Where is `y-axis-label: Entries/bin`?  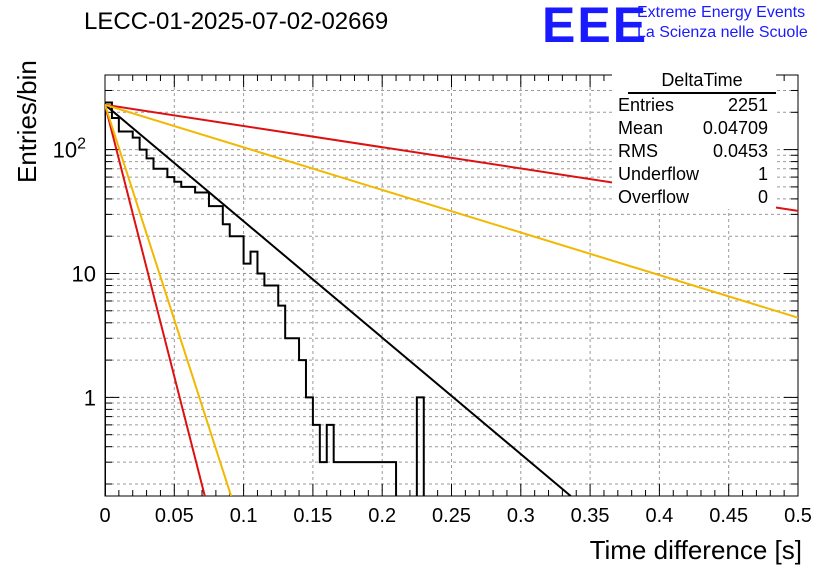
y-axis-label: Entries/bin is located at coordinates (30, 122).